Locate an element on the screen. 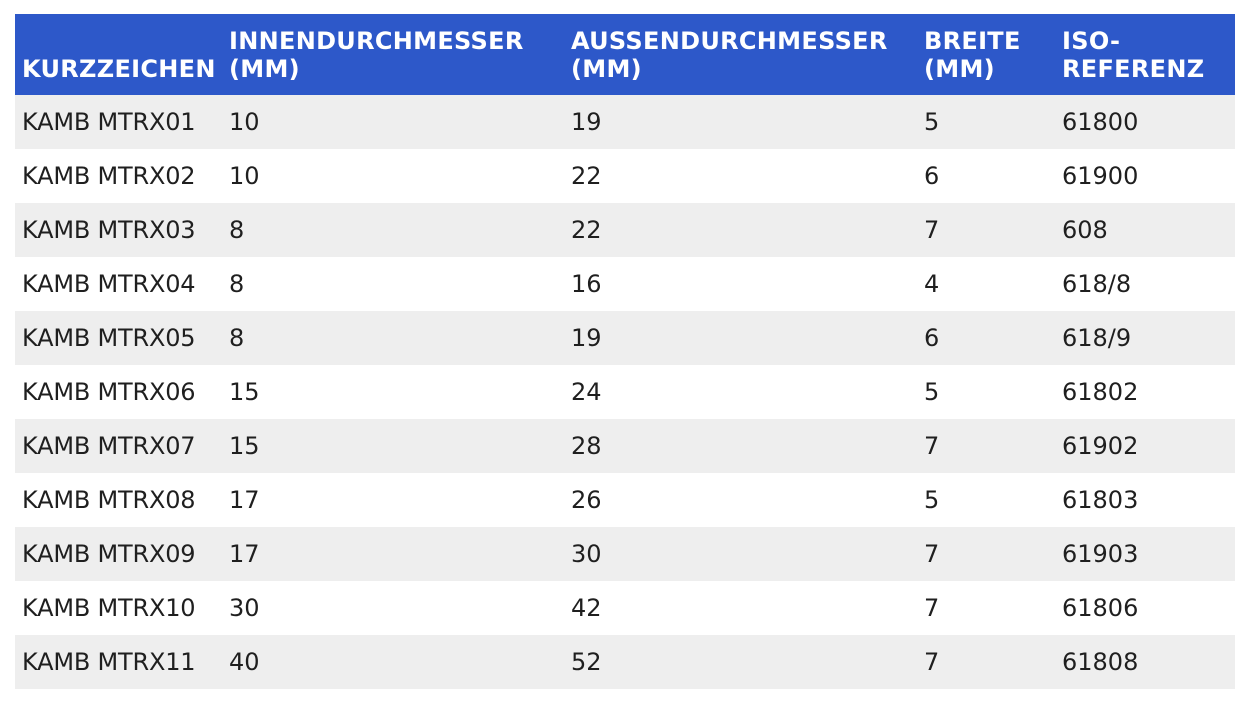 The width and height of the screenshot is (1256, 702). cell-aussendurchmesser: 28 is located at coordinates (586, 446).